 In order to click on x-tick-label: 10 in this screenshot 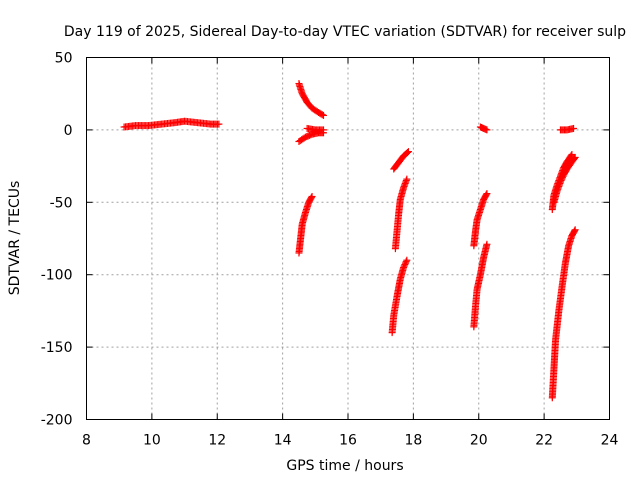, I will do `click(152, 441)`.